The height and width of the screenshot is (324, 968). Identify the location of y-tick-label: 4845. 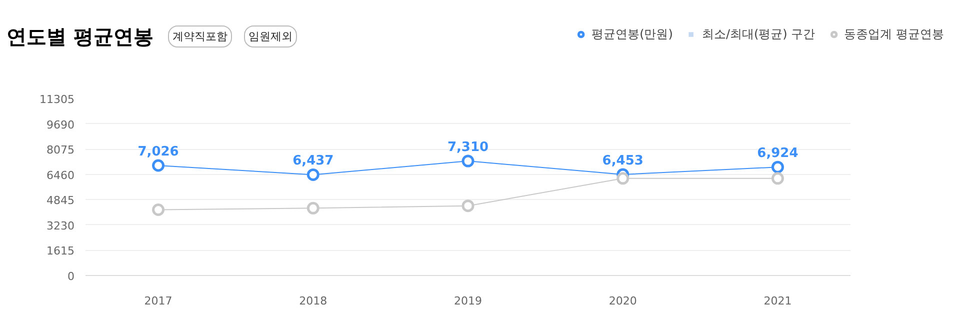
(60, 201).